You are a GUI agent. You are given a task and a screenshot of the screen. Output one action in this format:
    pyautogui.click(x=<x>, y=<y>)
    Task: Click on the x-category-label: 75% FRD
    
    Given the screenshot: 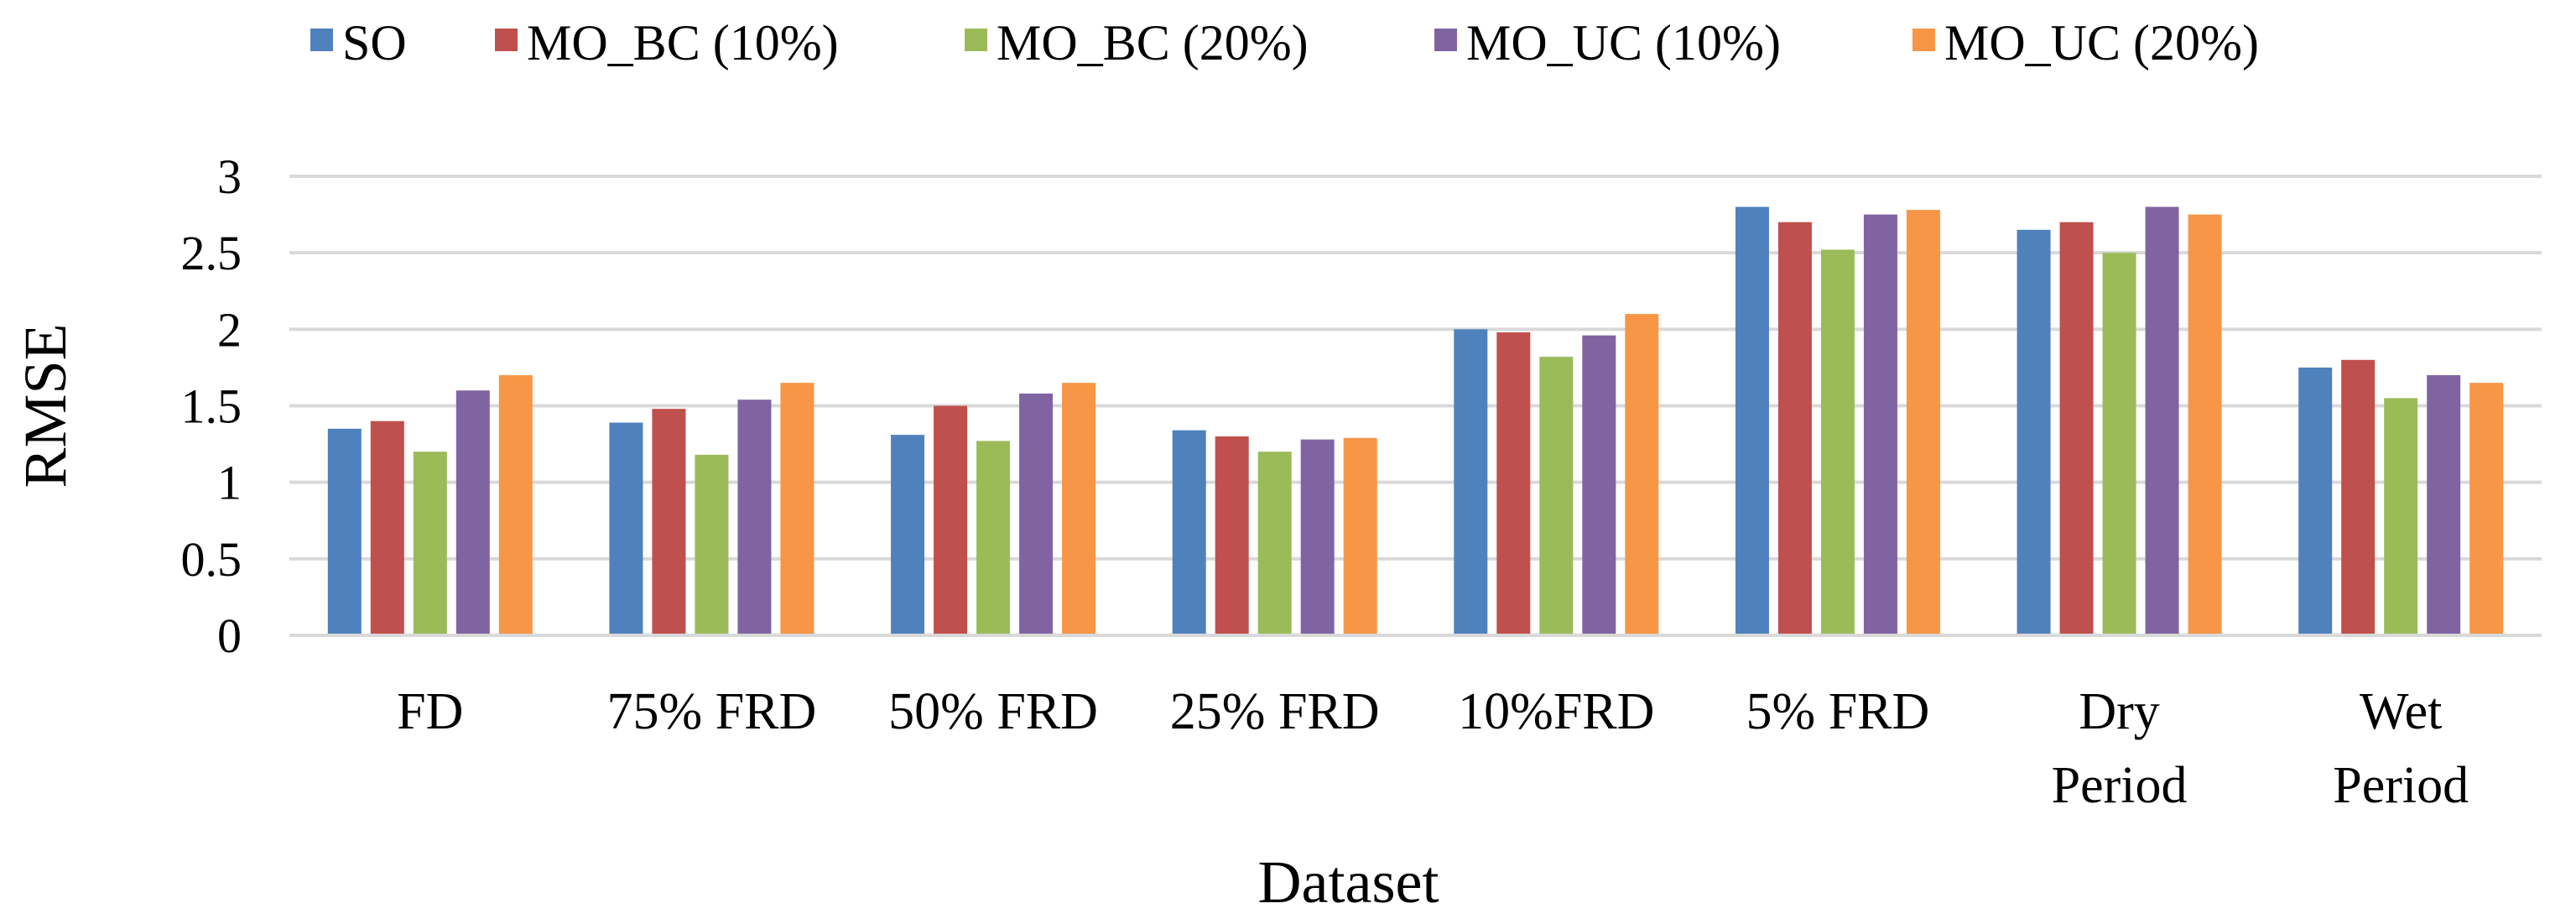 What is the action you would take?
    pyautogui.click(x=712, y=711)
    